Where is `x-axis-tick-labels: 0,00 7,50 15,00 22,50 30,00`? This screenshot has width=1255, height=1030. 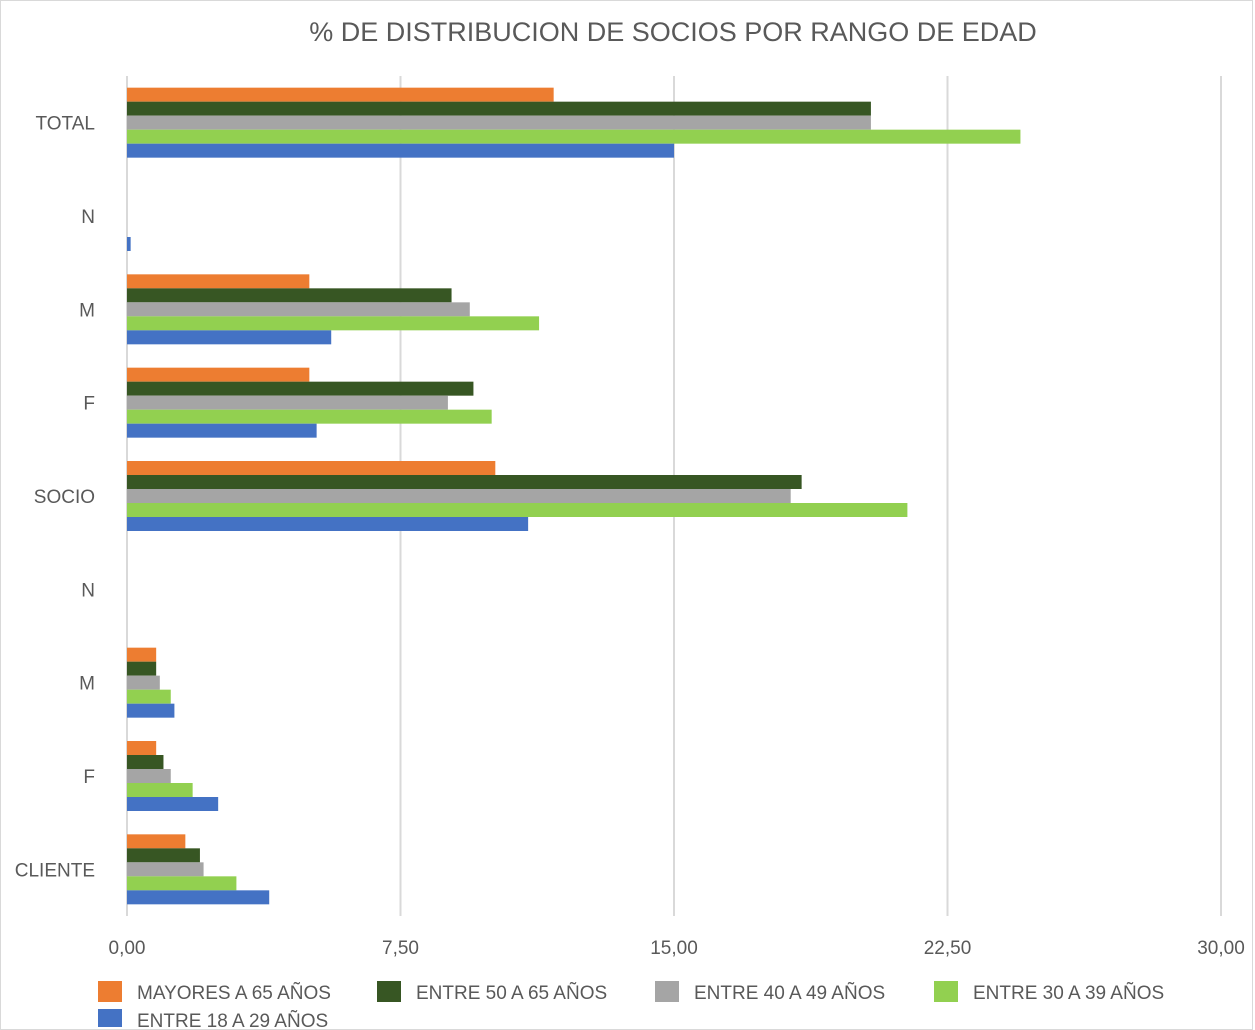 x-axis-tick-labels: 0,00 7,50 15,00 22,50 30,00 is located at coordinates (677, 948).